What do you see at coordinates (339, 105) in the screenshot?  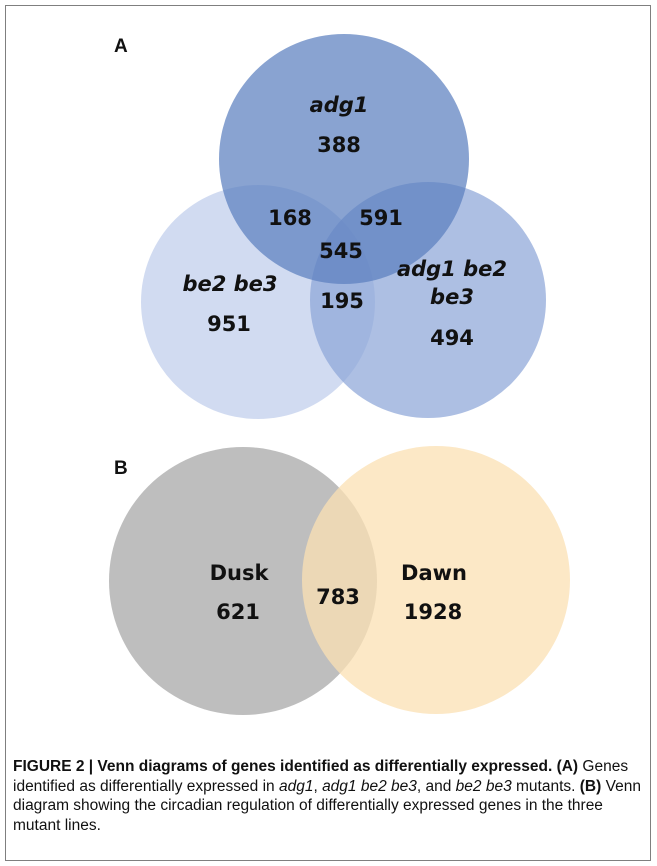 I see `set-label-adg1: adg1` at bounding box center [339, 105].